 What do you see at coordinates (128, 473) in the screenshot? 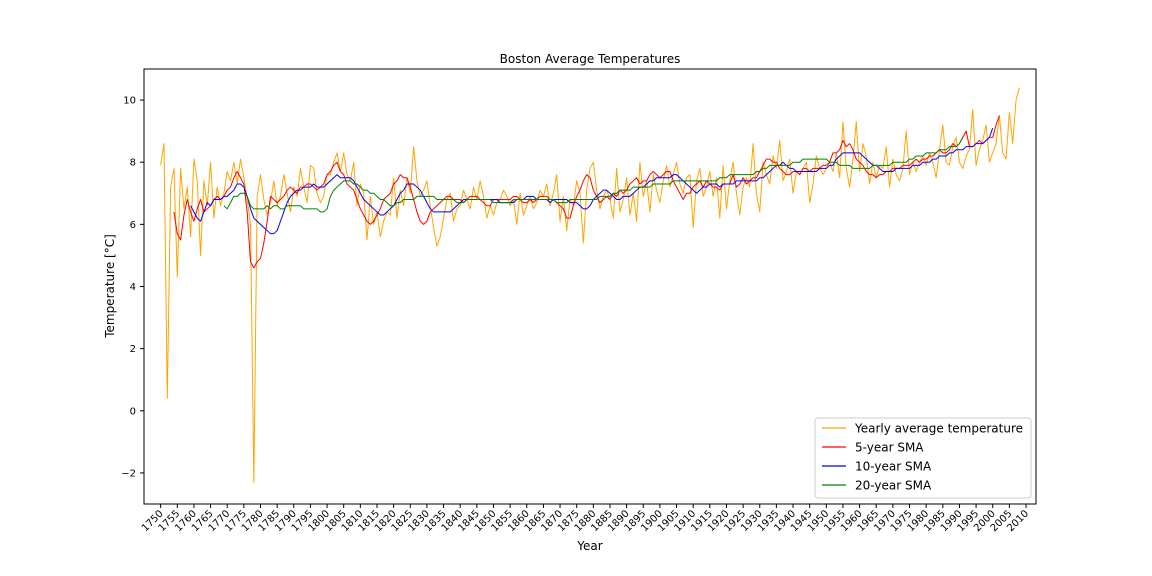
I see `y-tick-label: −2` at bounding box center [128, 473].